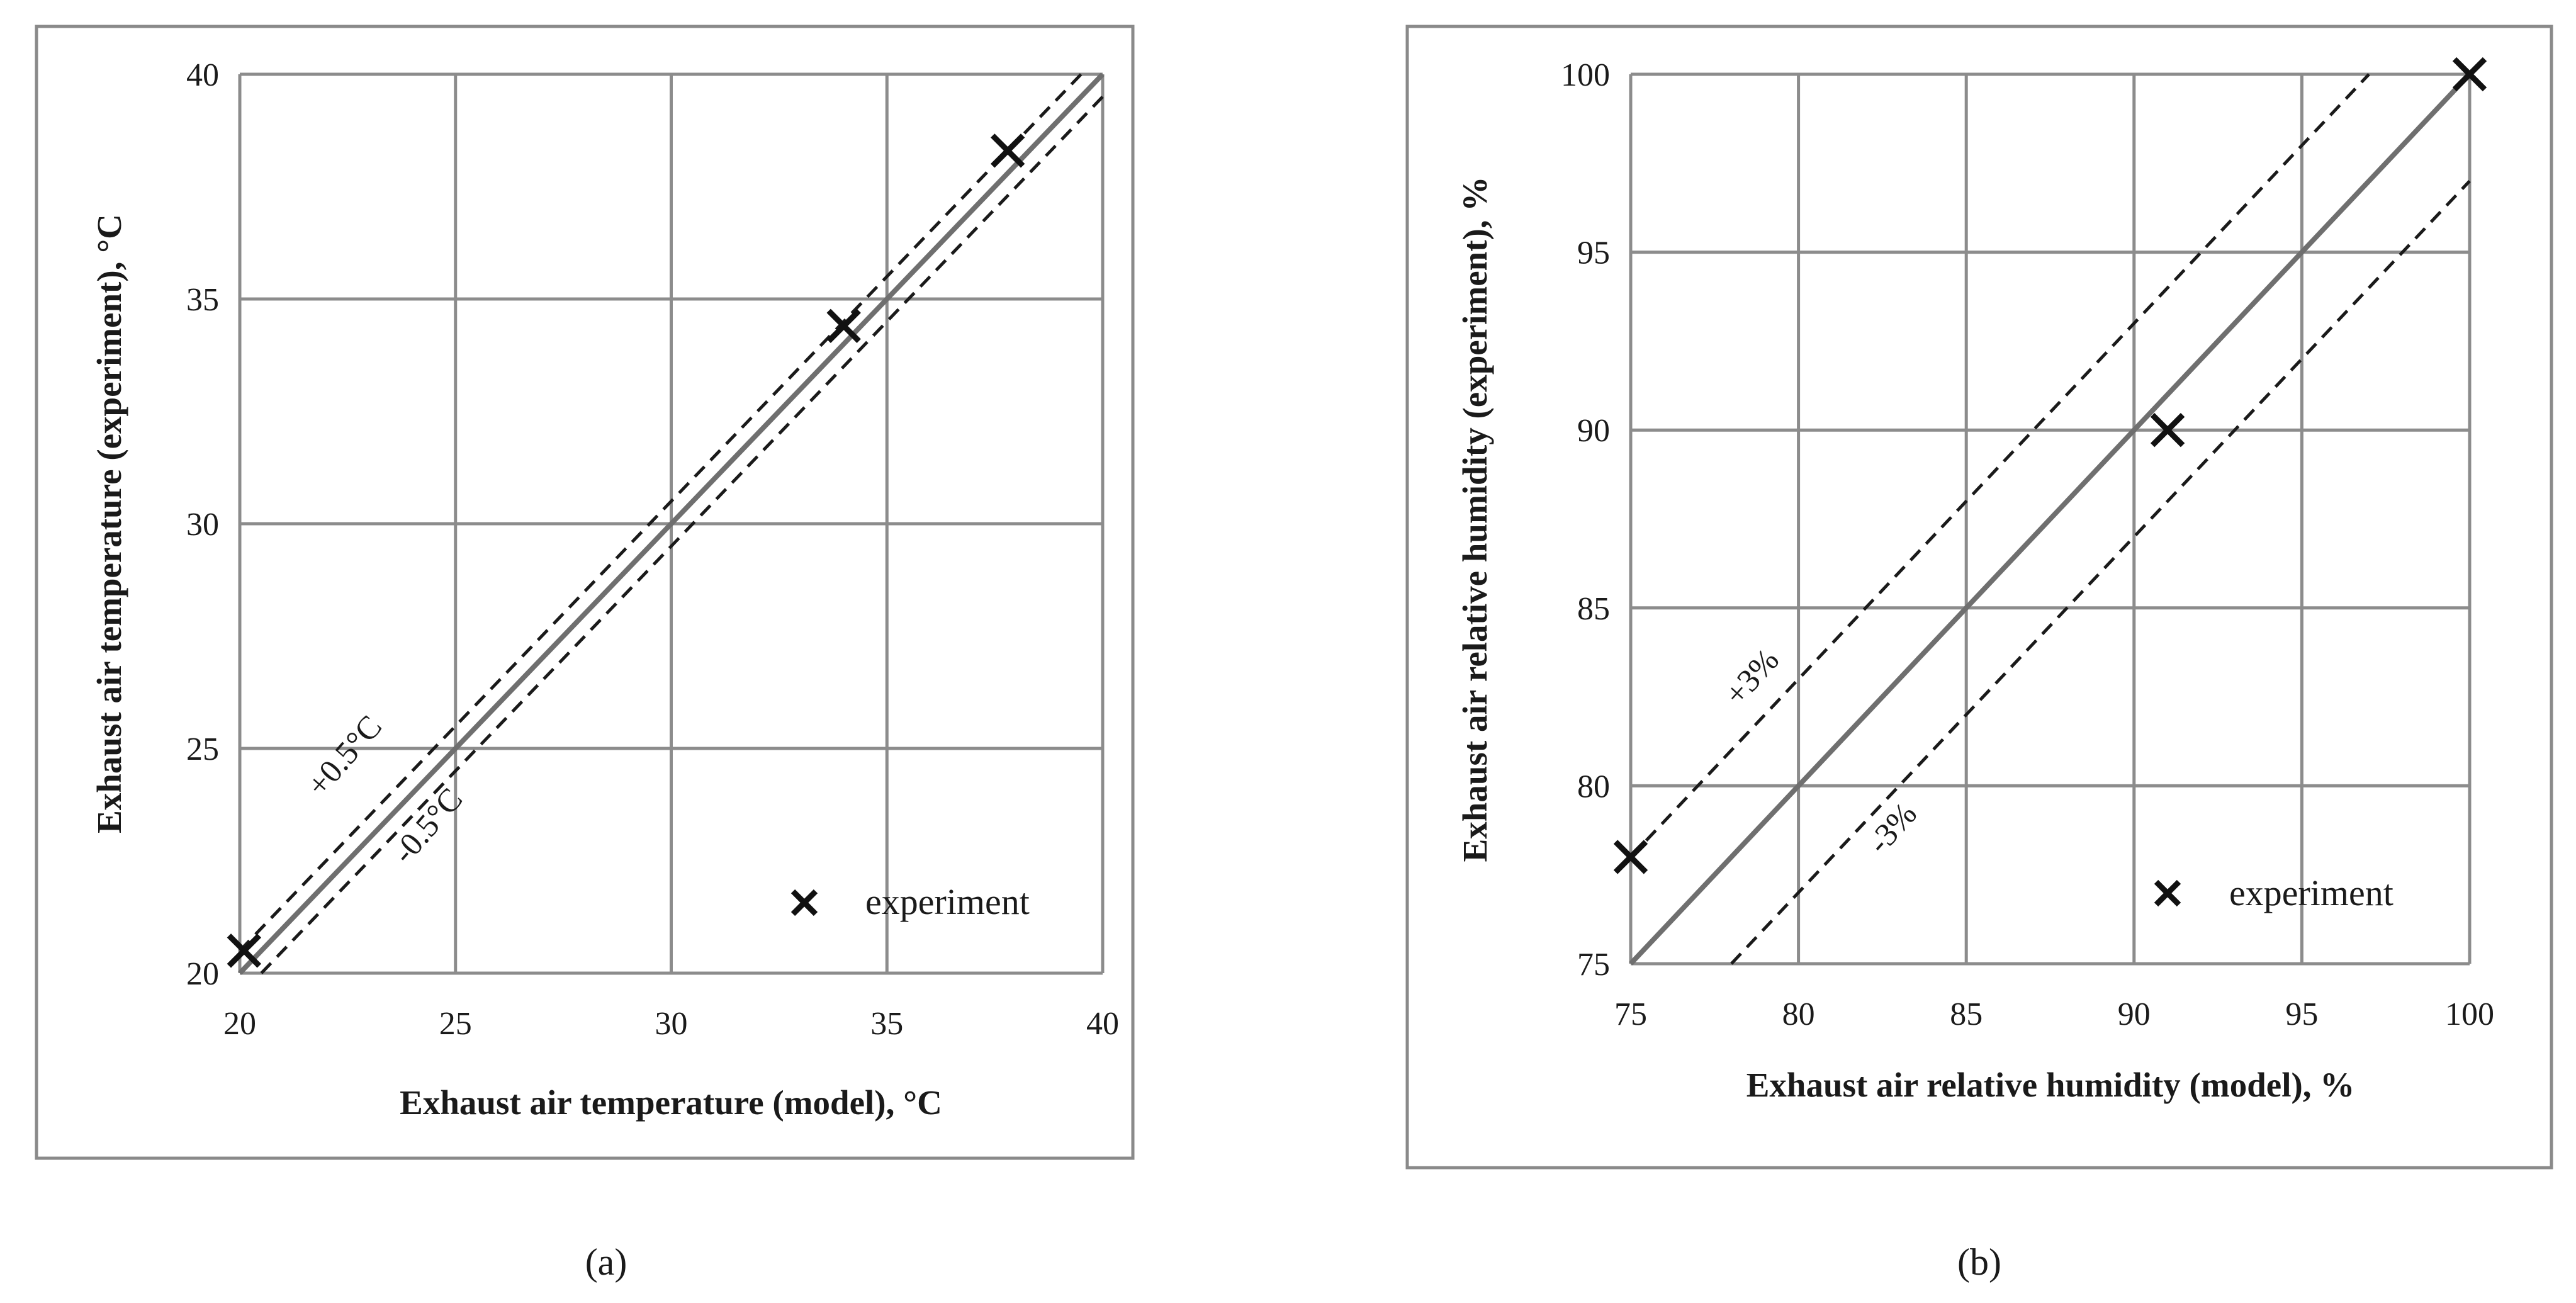 Image resolution: width=2576 pixels, height=1303 pixels. Describe the element at coordinates (1102, 1024) in the screenshot. I see `x-tick-label: 40` at that location.